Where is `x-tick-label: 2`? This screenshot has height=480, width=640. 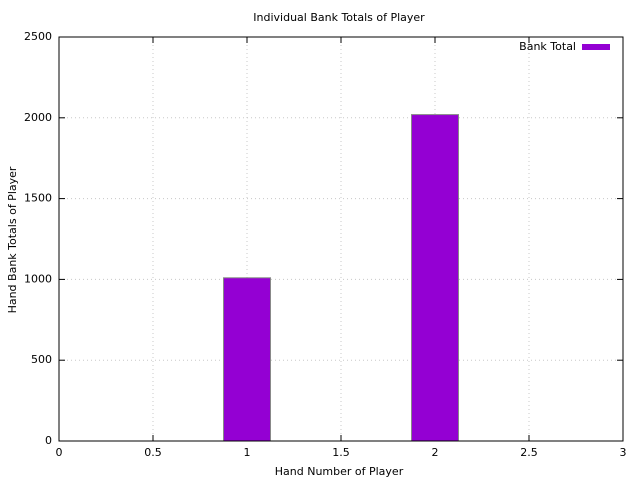 x-tick-label: 2 is located at coordinates (435, 452).